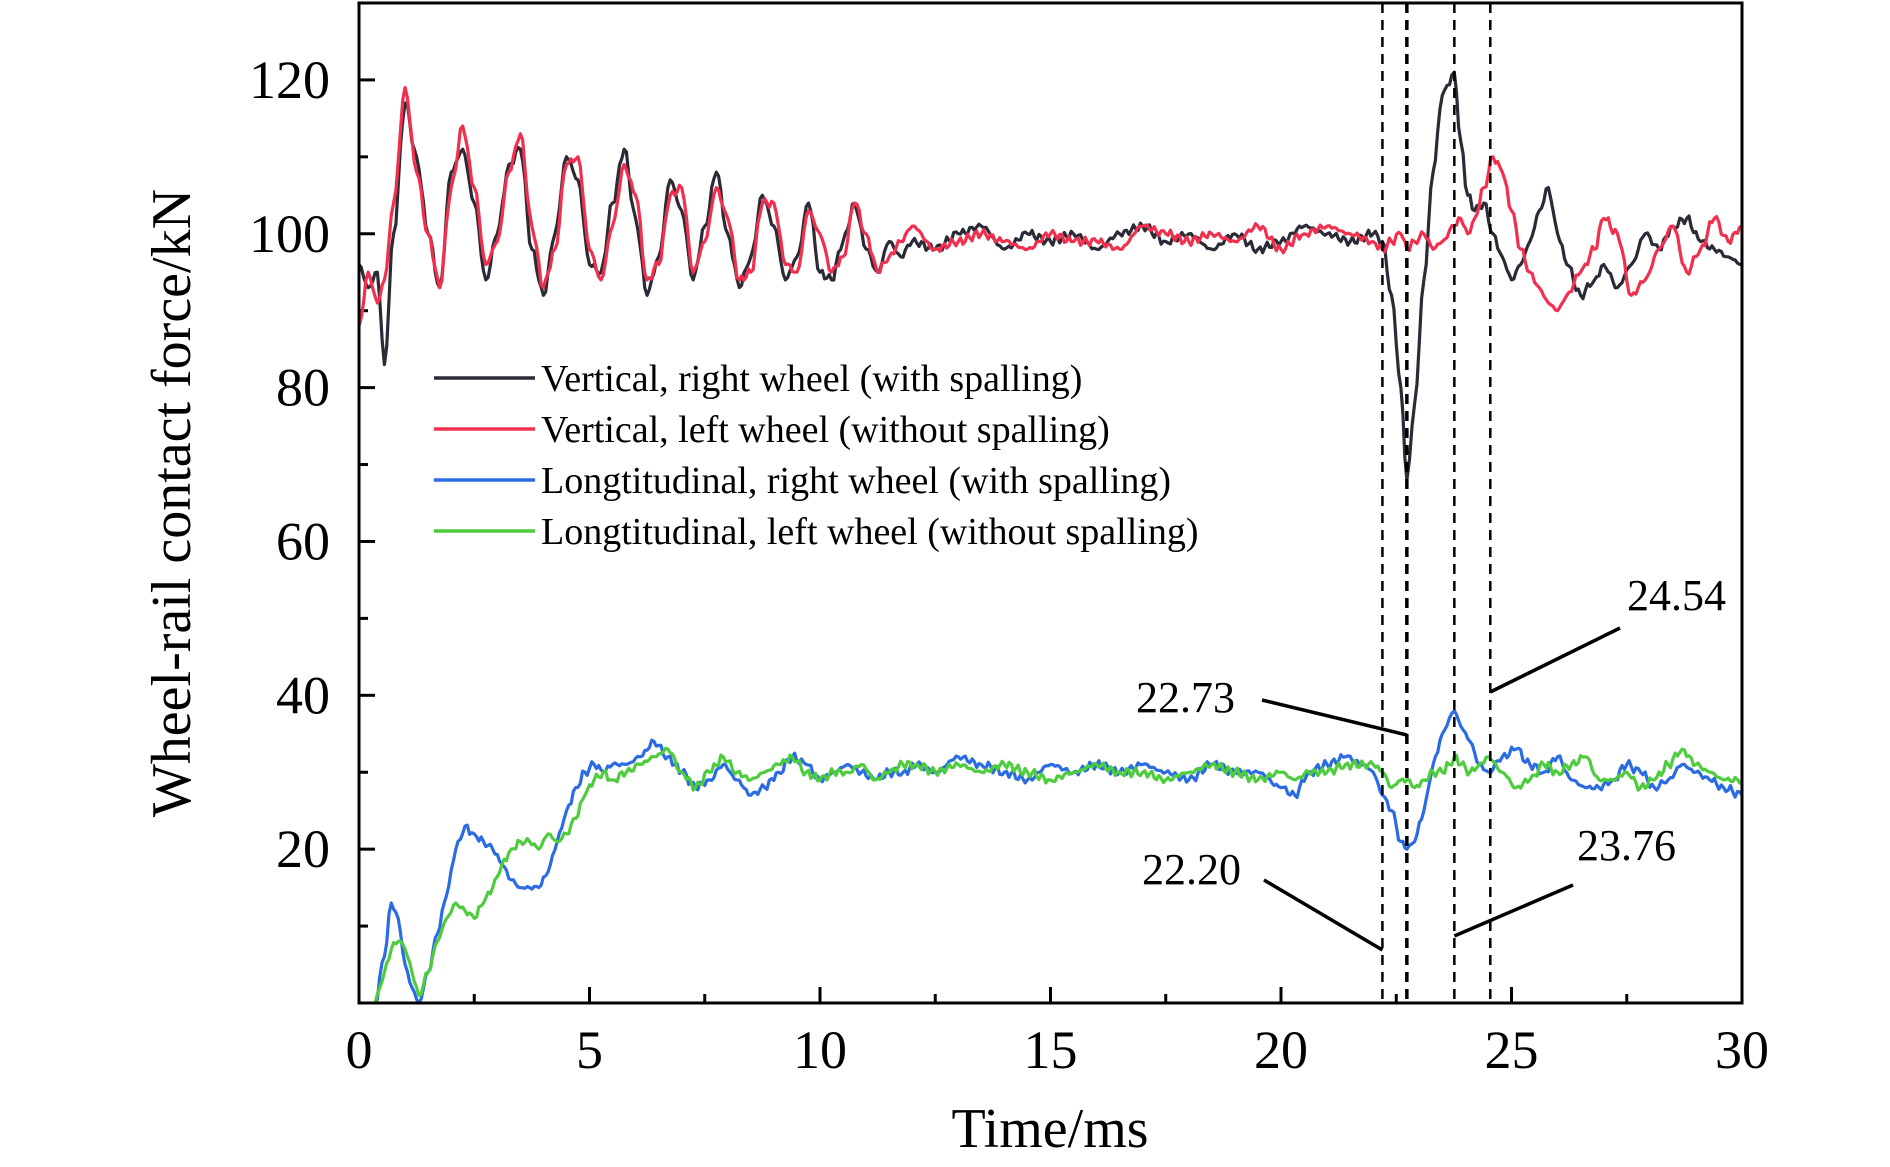 This screenshot has height=1167, width=1890. What do you see at coordinates (589, 1050) in the screenshot?
I see `x-tick-label: 5` at bounding box center [589, 1050].